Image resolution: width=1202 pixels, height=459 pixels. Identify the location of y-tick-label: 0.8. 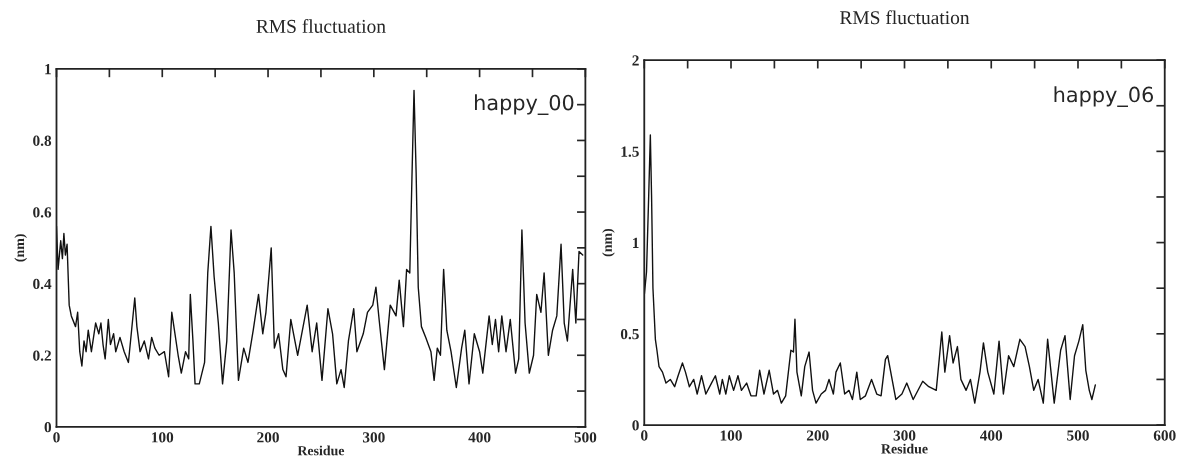
(42, 140).